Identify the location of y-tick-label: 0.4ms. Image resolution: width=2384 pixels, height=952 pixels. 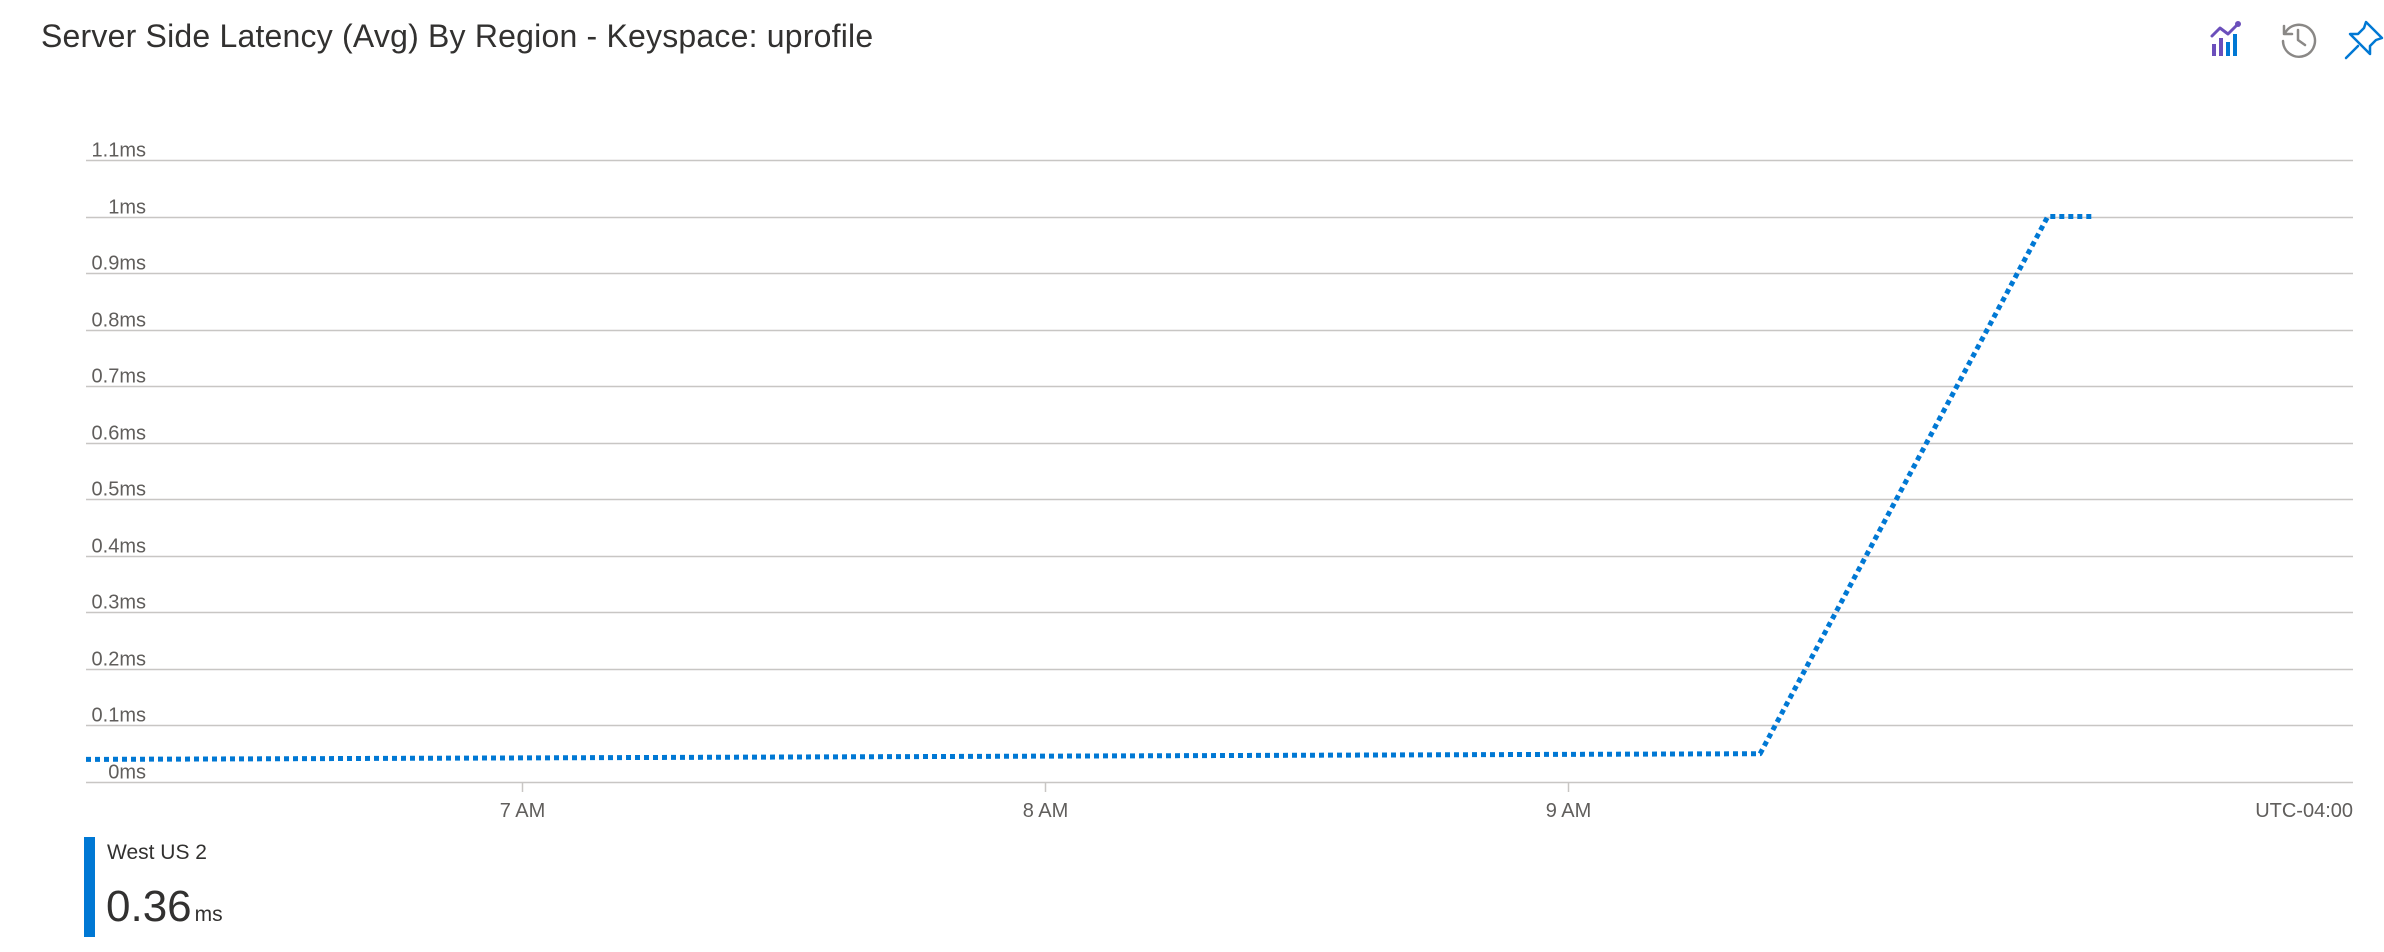
(119, 547).